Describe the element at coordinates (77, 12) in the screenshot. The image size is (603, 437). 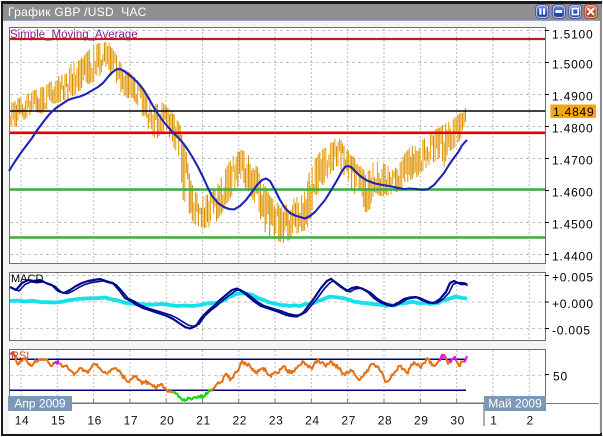
I see `svg-text: График GBP /USD ЧАС` at that location.